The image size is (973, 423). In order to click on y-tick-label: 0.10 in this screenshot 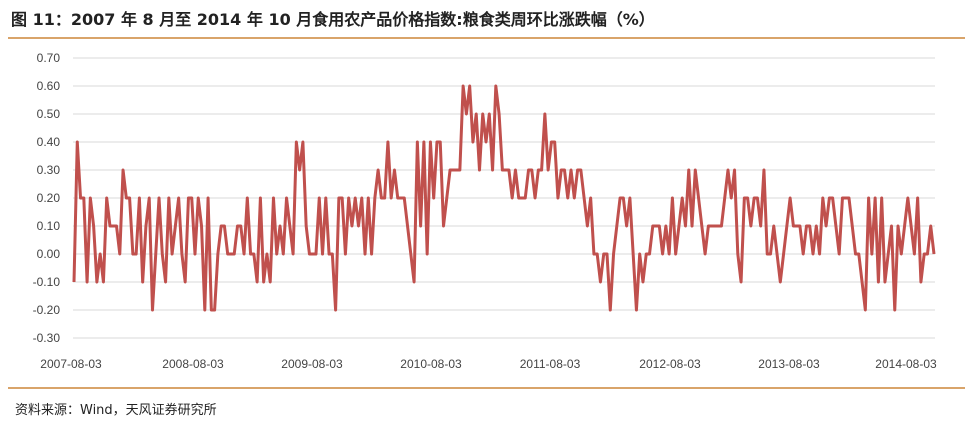, I will do `click(49, 226)`.